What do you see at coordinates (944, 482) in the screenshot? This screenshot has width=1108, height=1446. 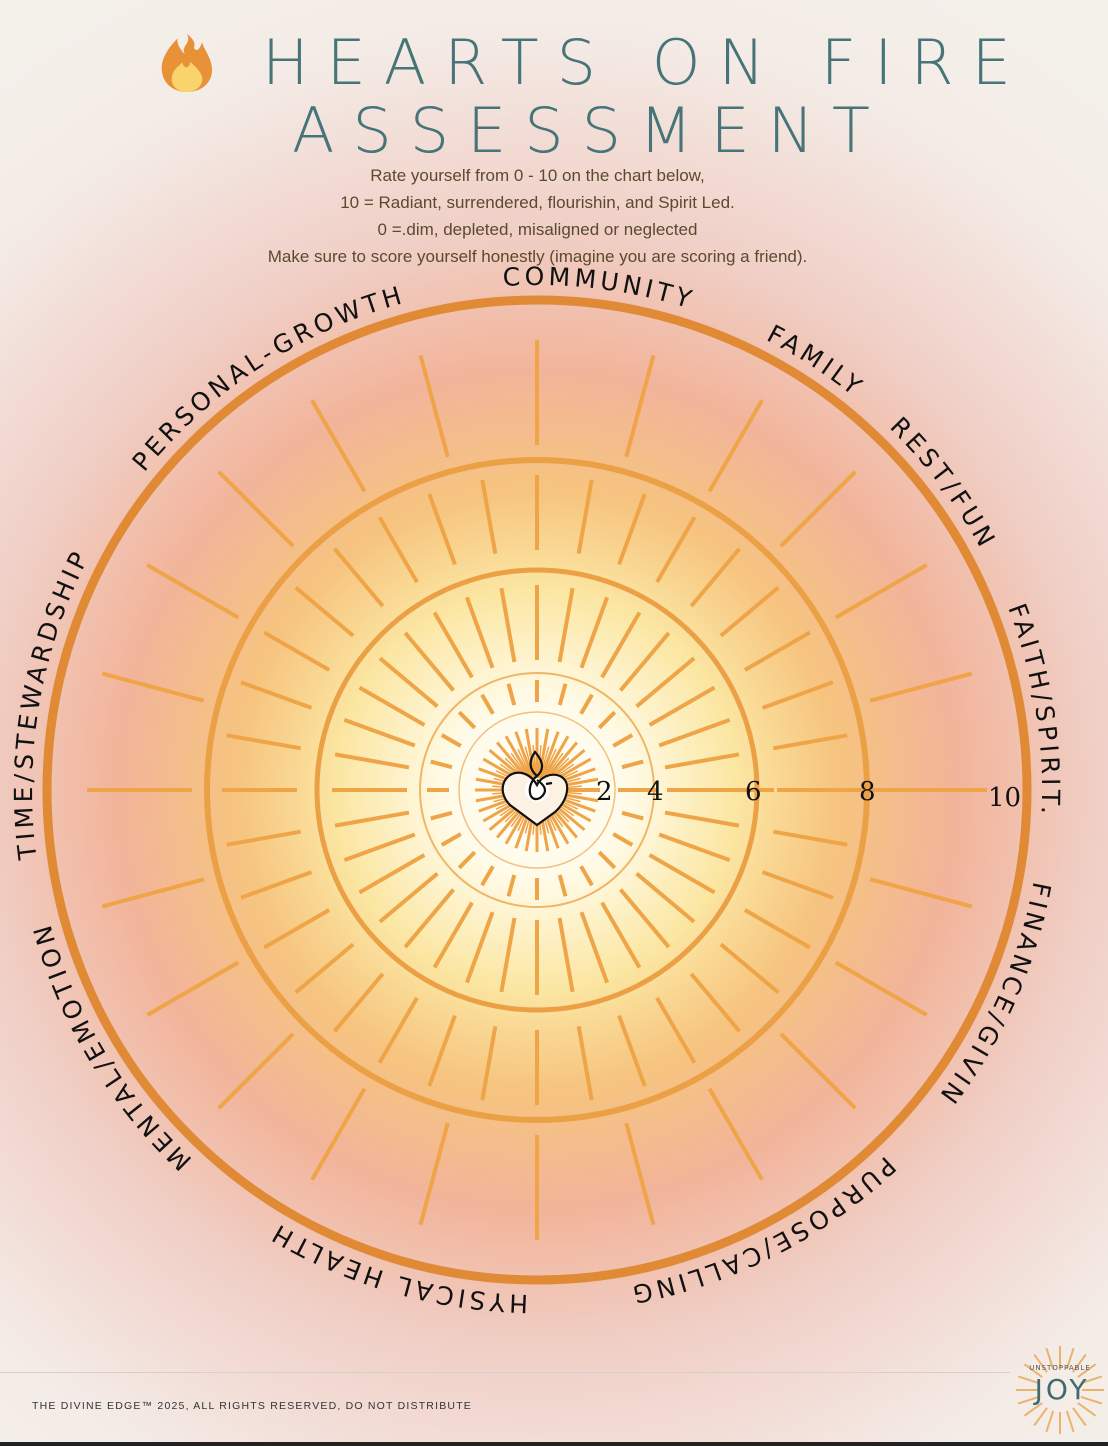 I see `category-label: REST/FUN` at bounding box center [944, 482].